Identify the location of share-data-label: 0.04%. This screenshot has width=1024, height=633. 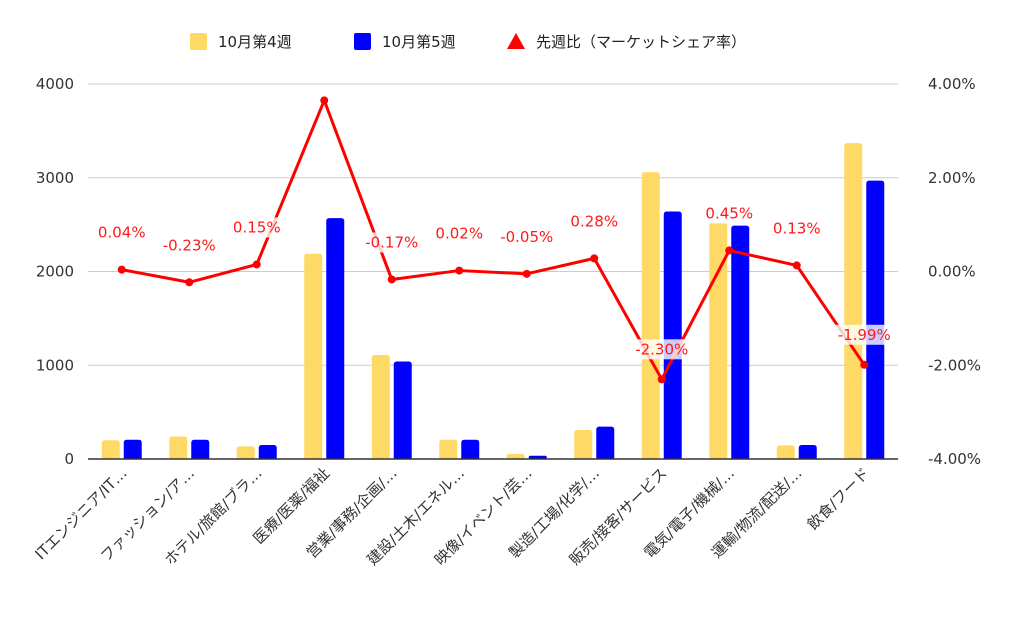
(122, 233).